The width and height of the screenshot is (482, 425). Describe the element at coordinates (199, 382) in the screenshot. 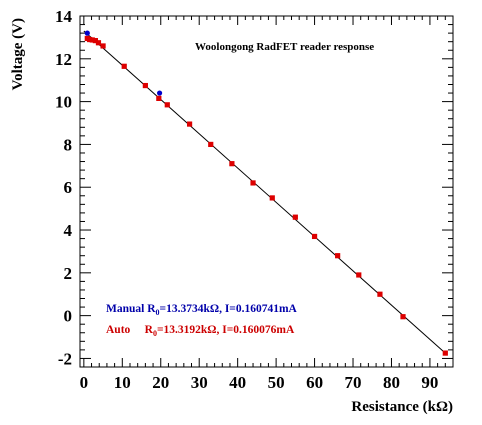

I see `x-tick-label: 30` at that location.